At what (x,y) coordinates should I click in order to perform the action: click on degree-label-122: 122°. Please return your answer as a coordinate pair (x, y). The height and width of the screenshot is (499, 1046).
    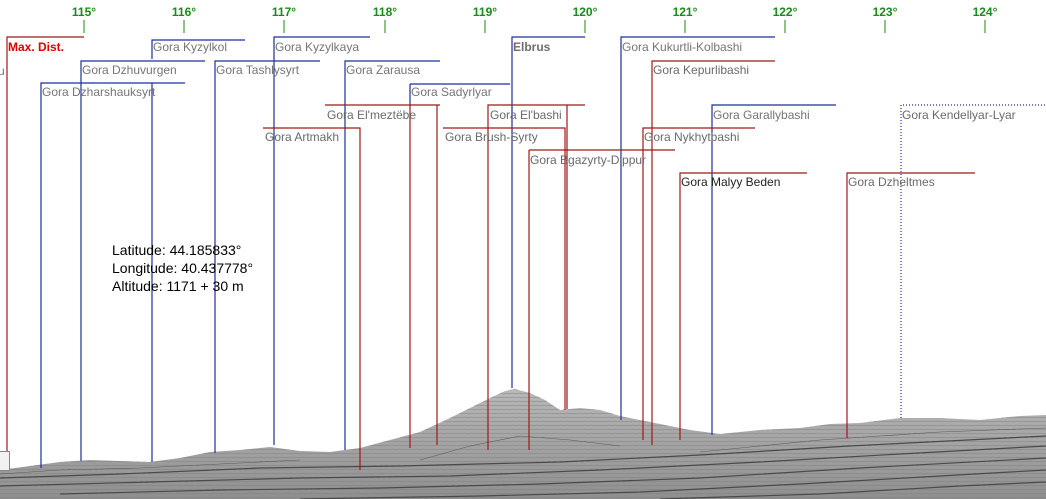
    Looking at the image, I should click on (785, 12).